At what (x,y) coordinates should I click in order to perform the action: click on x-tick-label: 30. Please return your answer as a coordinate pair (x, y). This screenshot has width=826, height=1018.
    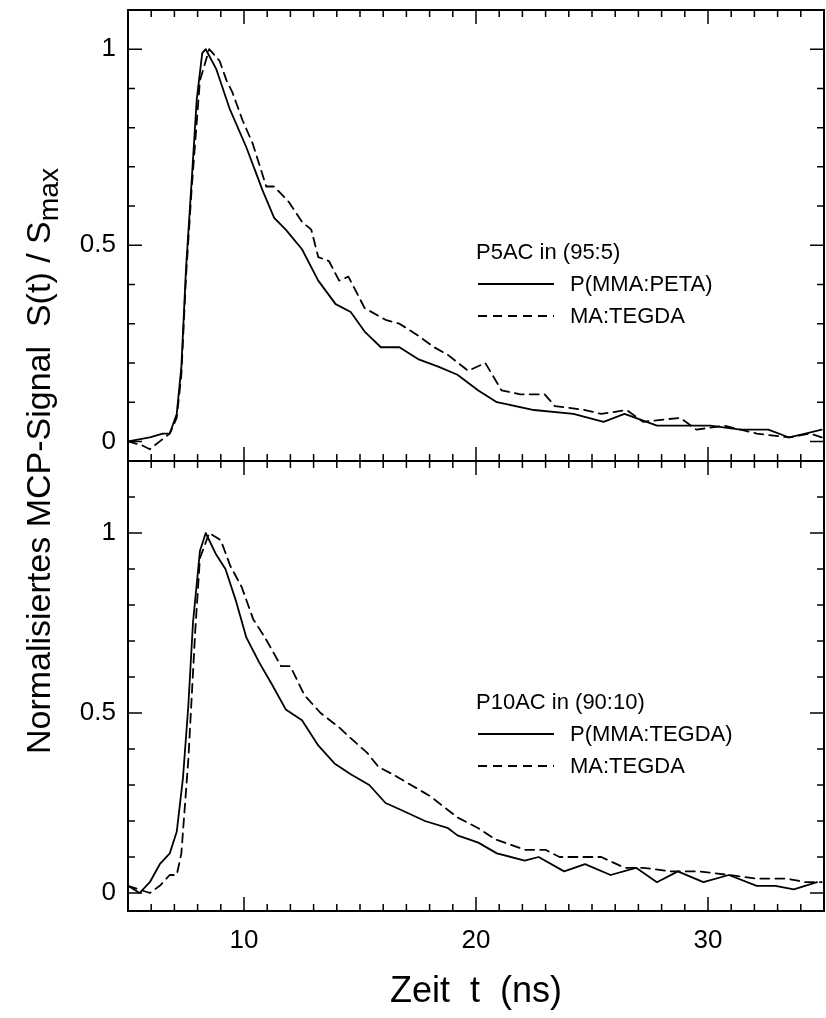
    Looking at the image, I should click on (708, 938).